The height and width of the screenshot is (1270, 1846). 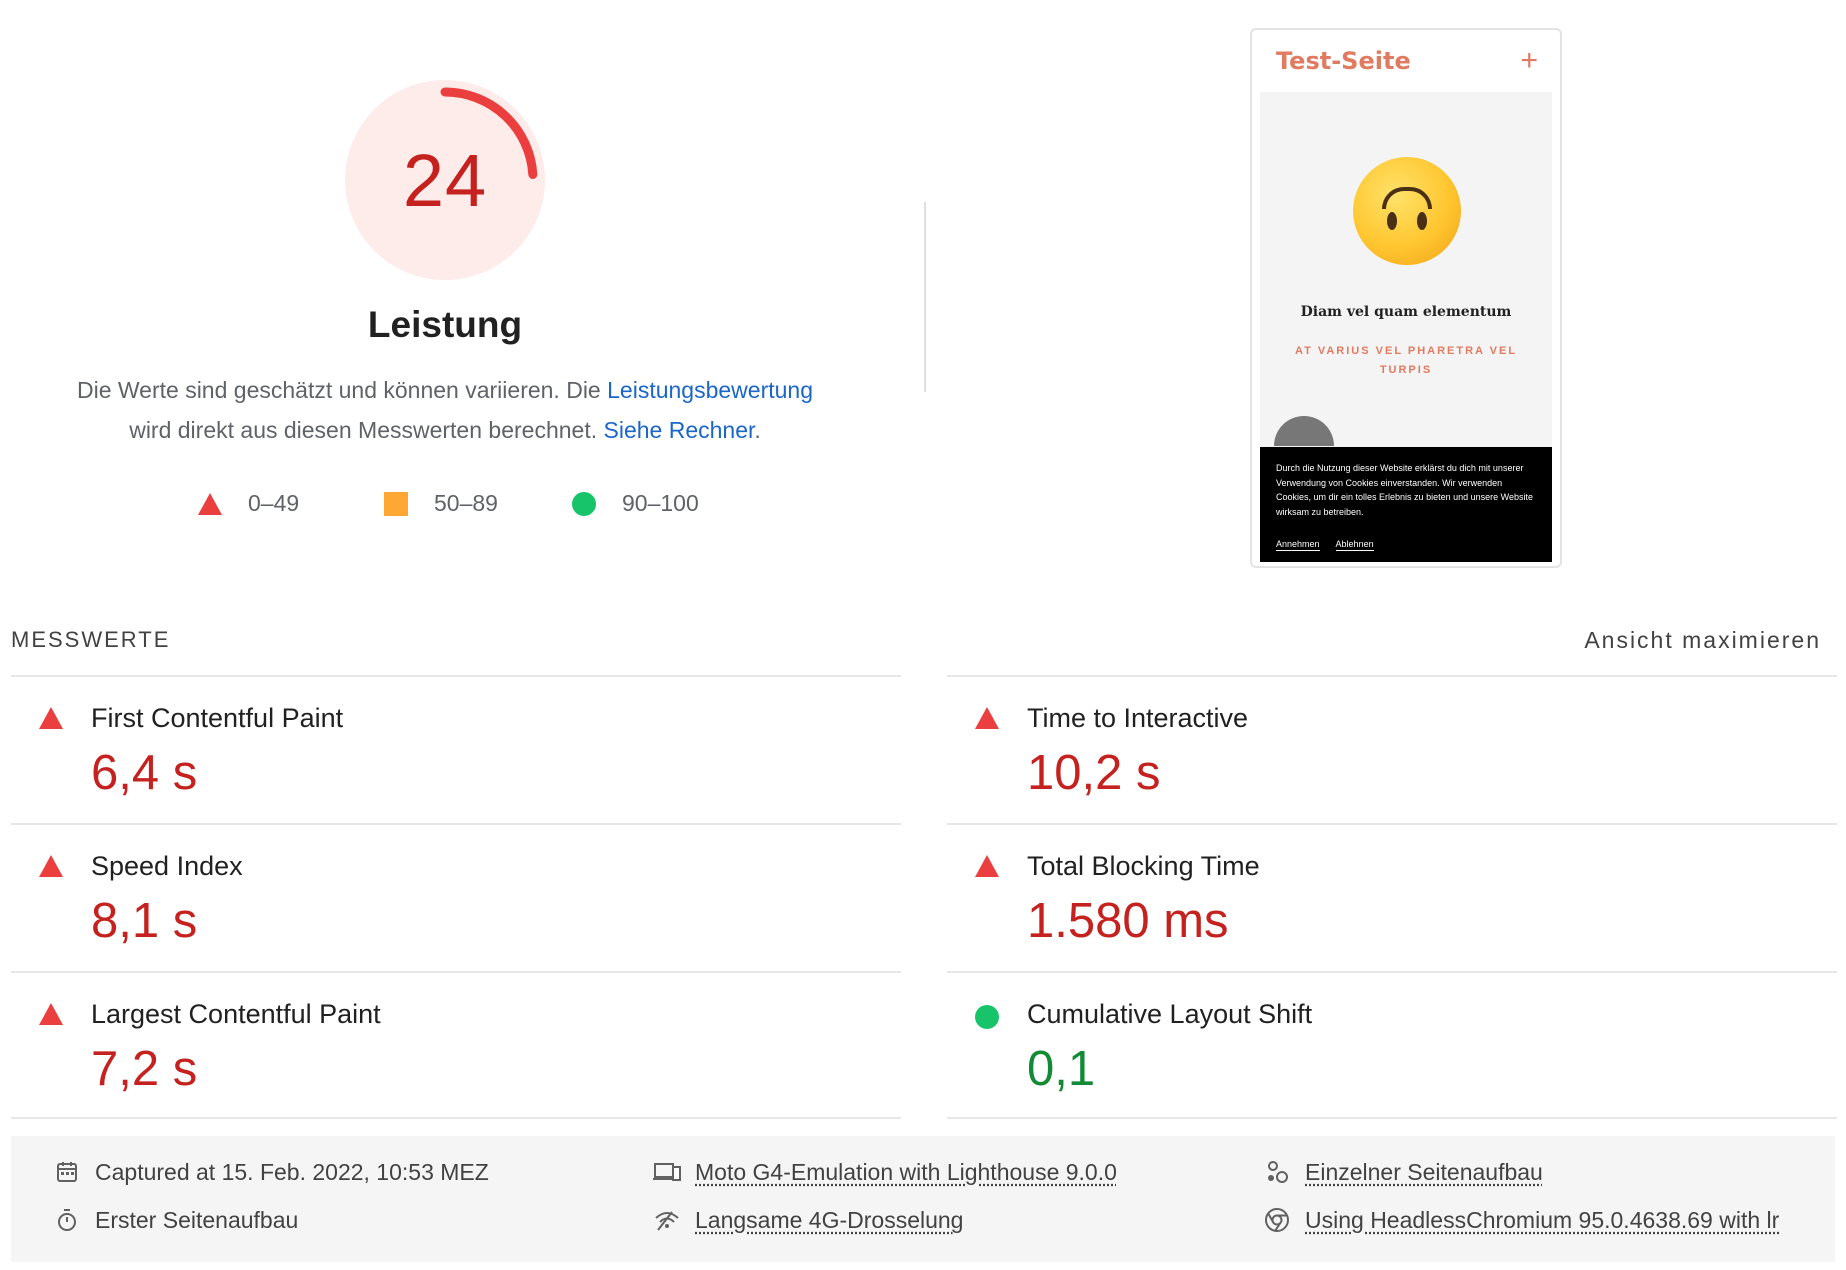 I want to click on screenshot-heading: Diam vel quam elementum, so click(x=1406, y=312).